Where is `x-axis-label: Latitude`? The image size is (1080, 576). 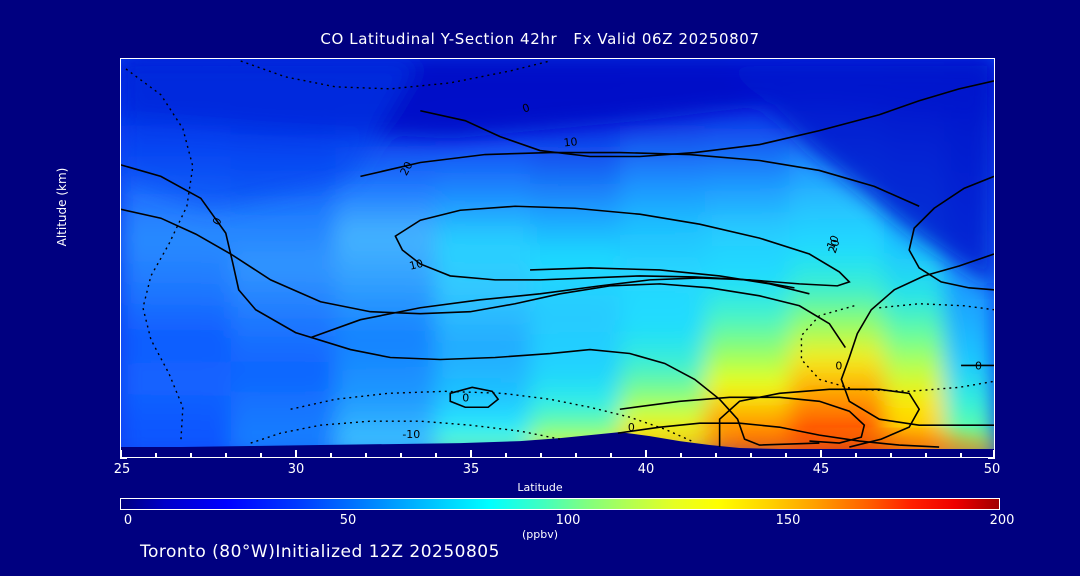
x-axis-label: Latitude is located at coordinates (540, 487).